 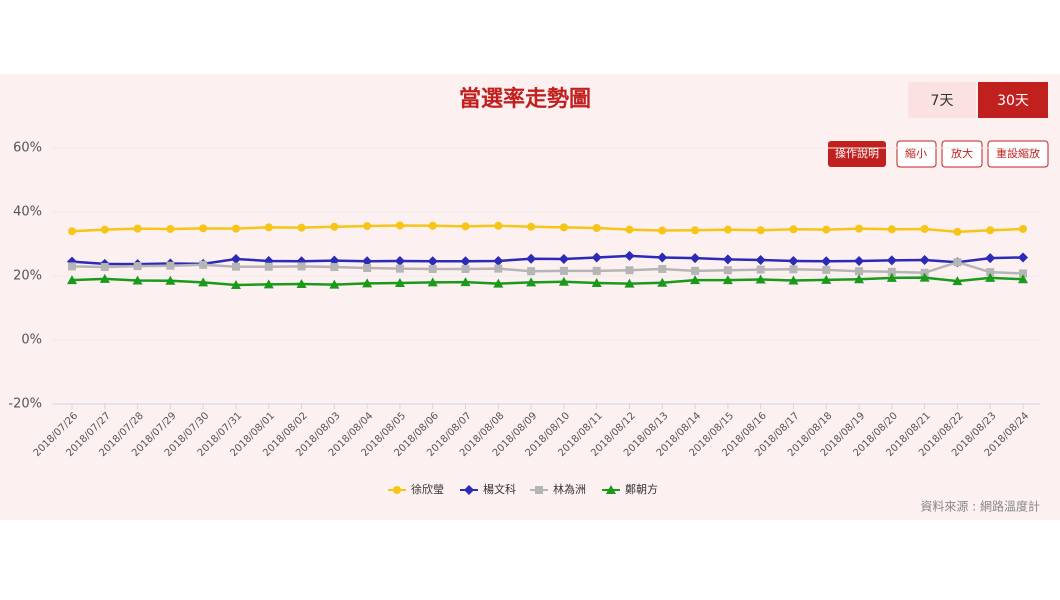 I want to click on legend-label: 徐欣瑩, so click(x=427, y=489).